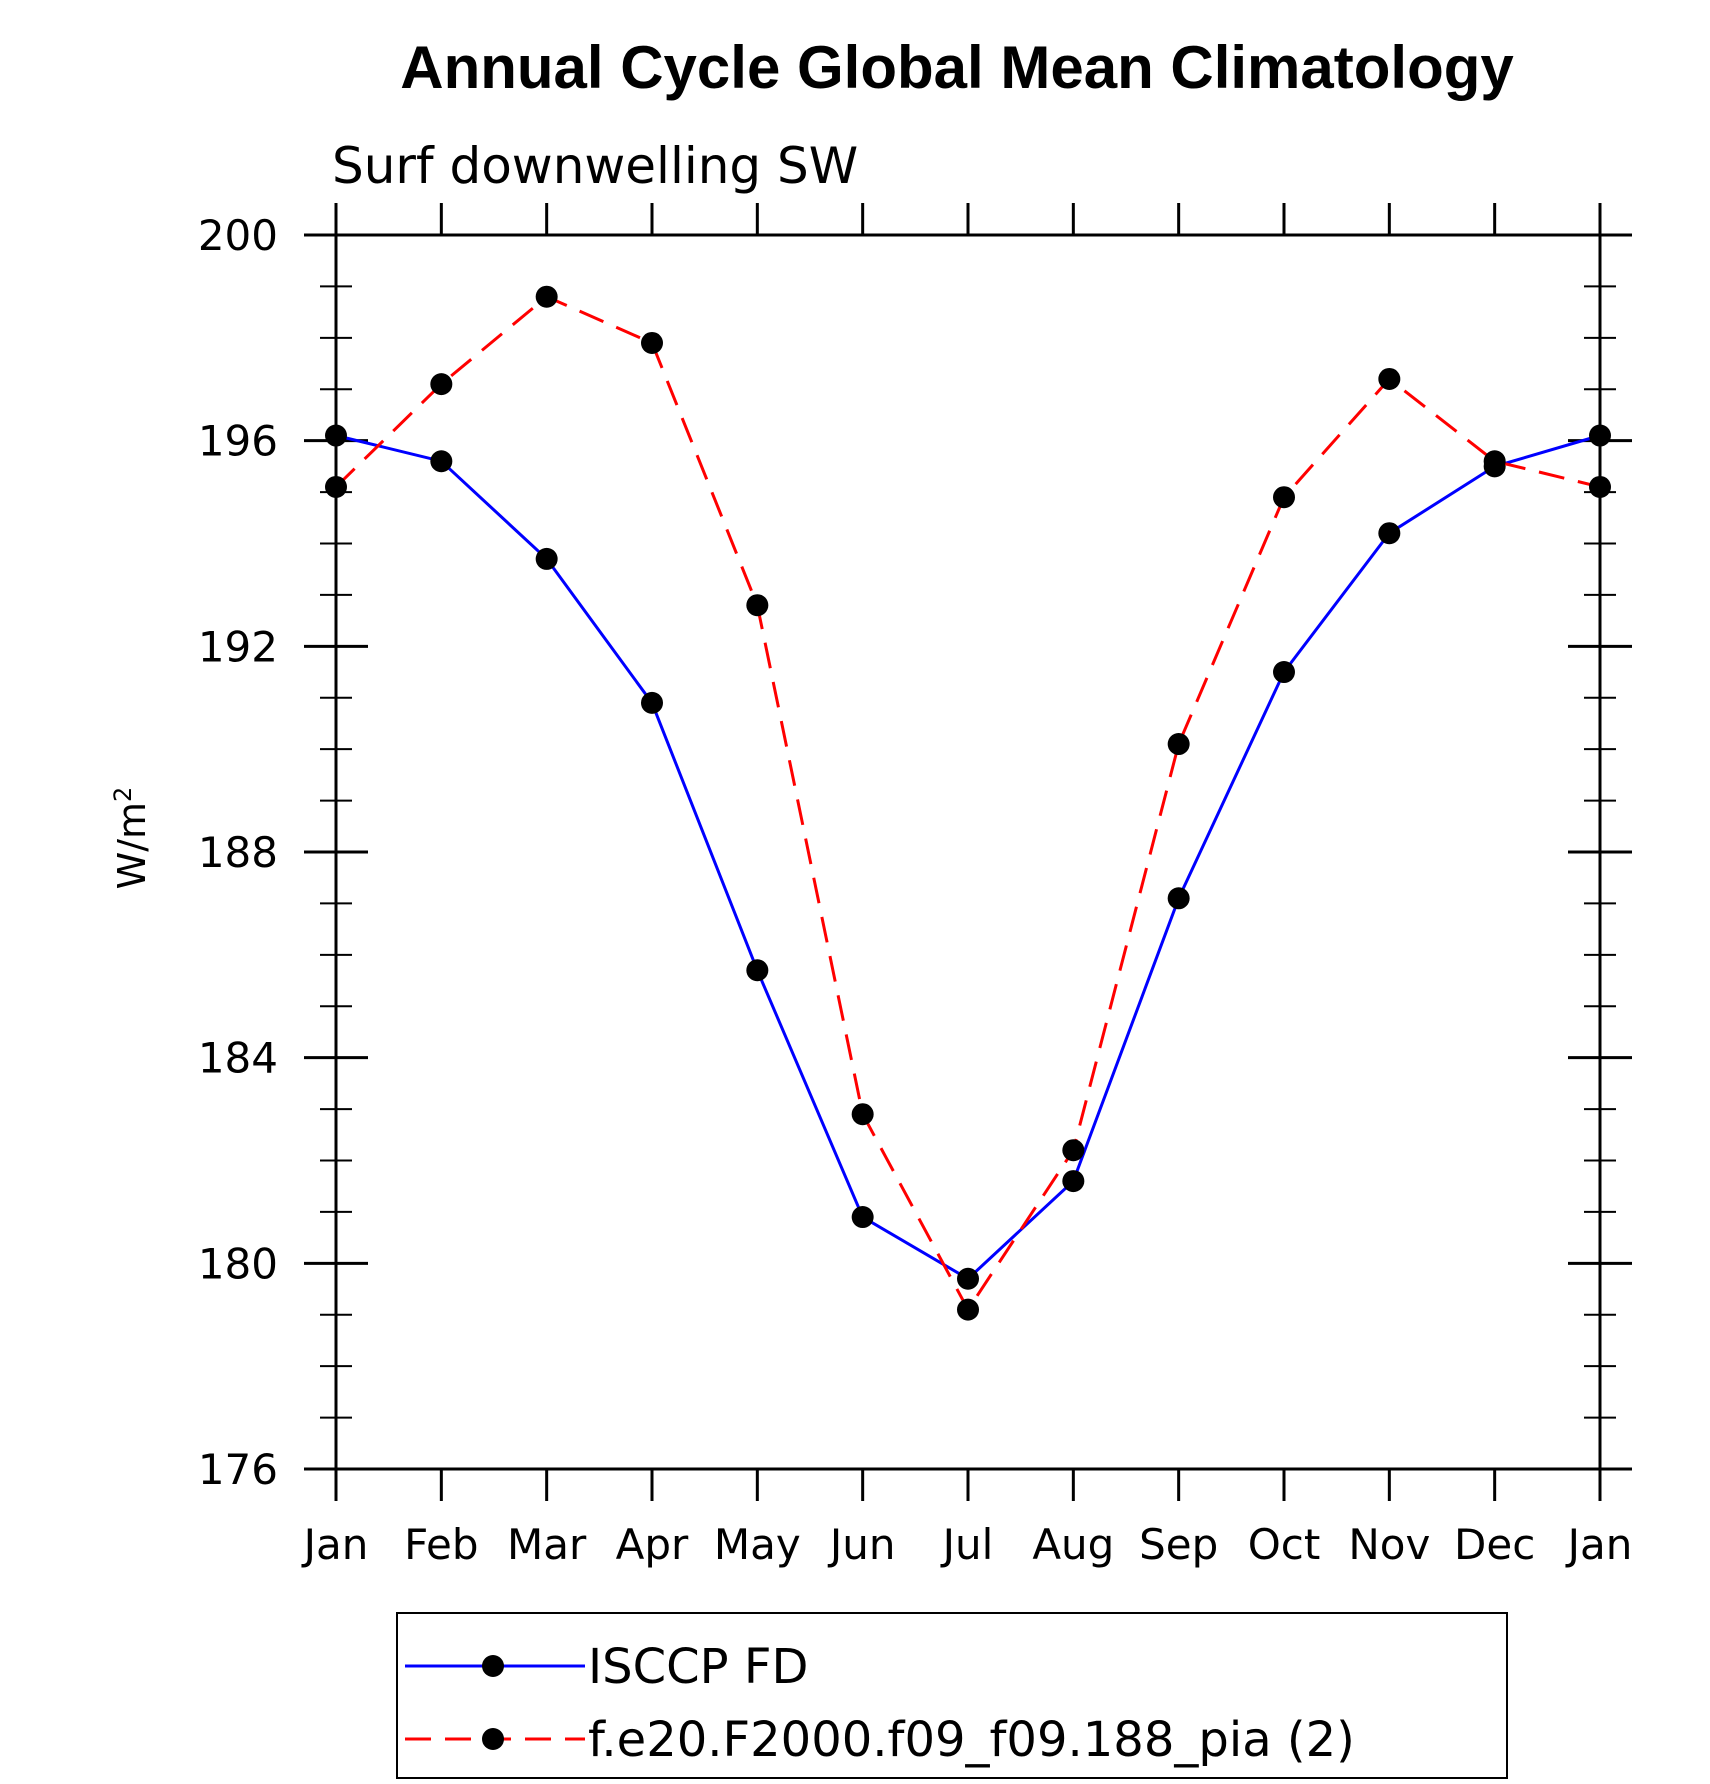  I want to click on x-tick-label: Aug, so click(1073, 1544).